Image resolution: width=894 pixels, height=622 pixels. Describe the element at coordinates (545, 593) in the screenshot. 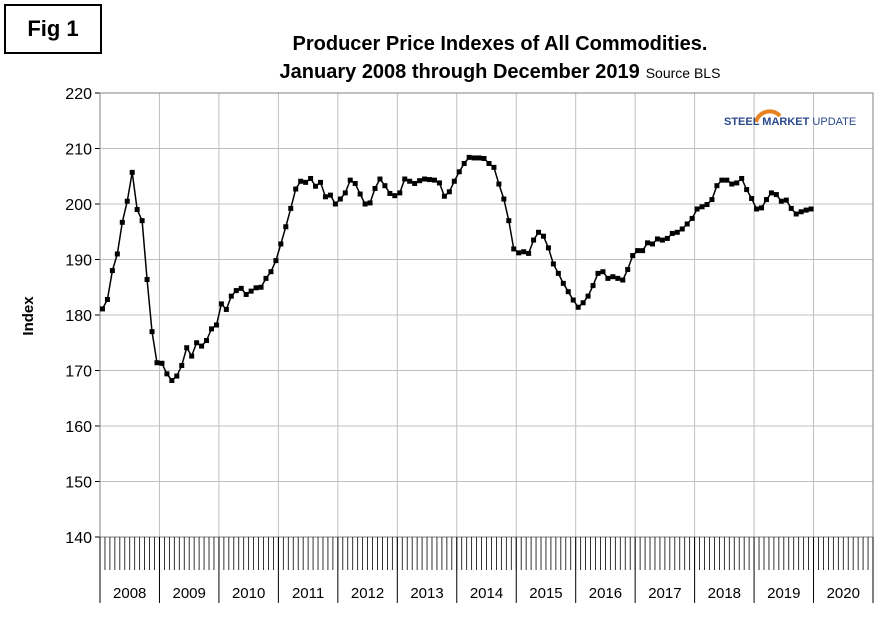

I see `x-year-label: 2015` at that location.